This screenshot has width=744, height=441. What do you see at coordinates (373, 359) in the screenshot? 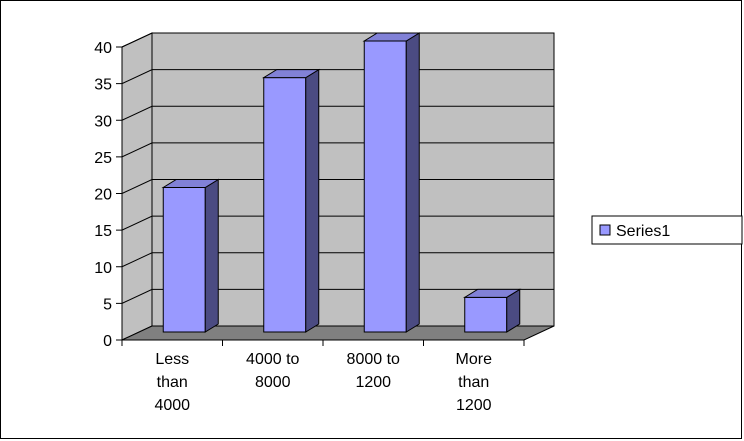
I see `x-category-label-line: 8000 to` at bounding box center [373, 359].